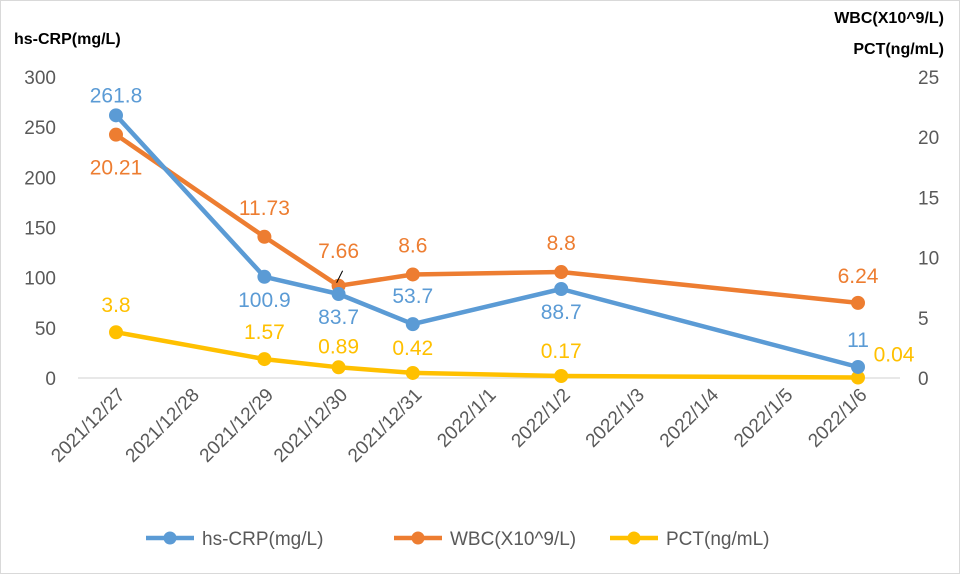 Image resolution: width=960 pixels, height=574 pixels. What do you see at coordinates (928, 259) in the screenshot?
I see `right-axis-tick-label: 10` at bounding box center [928, 259].